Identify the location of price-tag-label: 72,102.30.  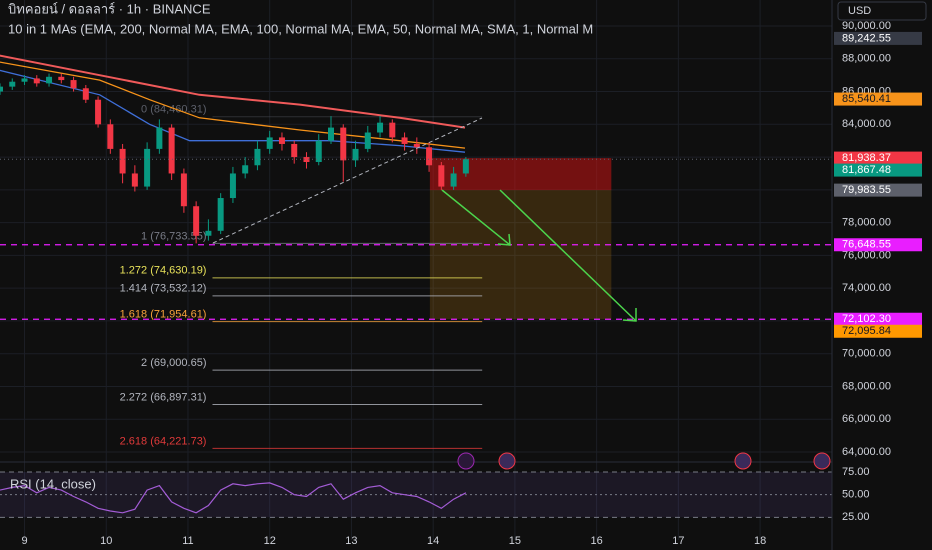
(866, 319).